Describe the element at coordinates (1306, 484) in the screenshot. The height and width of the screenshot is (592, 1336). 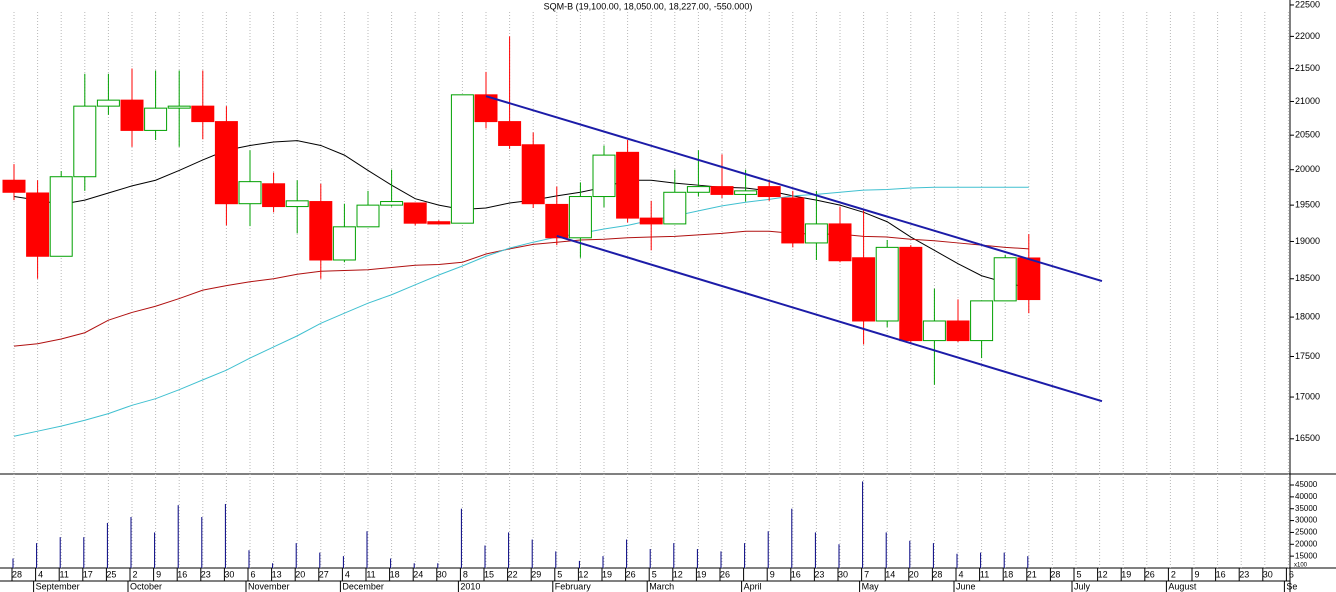
I see `y-tick-label: 45000` at that location.